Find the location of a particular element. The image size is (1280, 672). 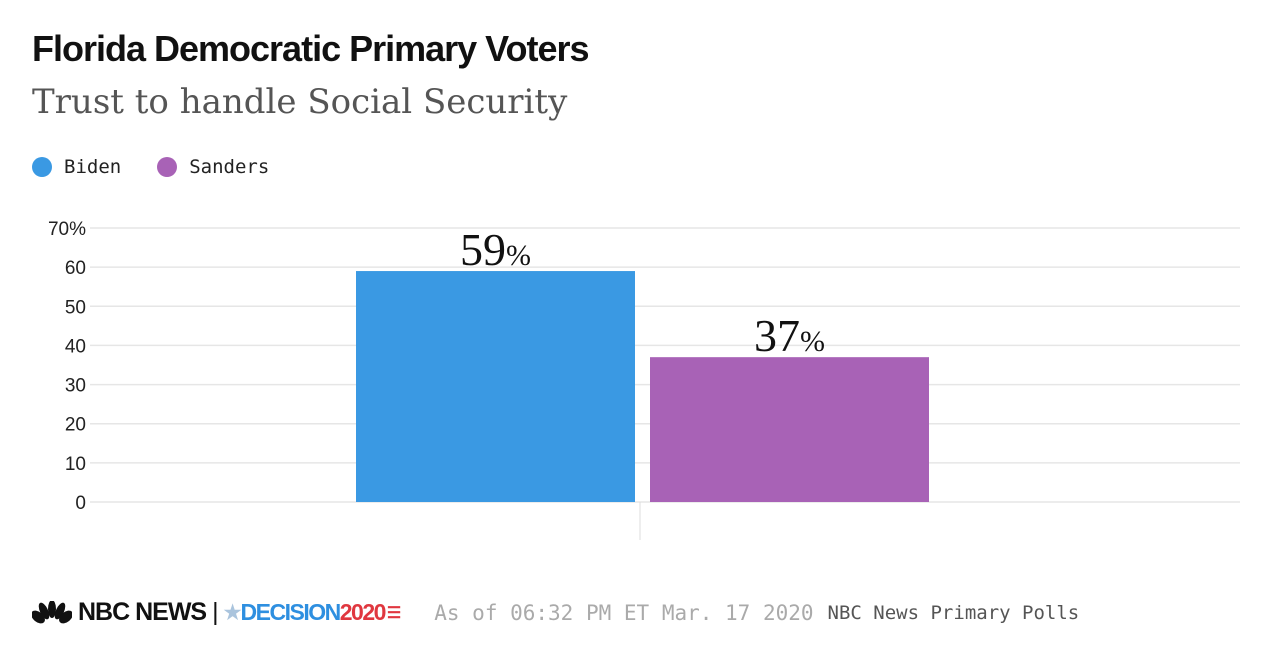

legend-swatch-biden is located at coordinates (42, 167).